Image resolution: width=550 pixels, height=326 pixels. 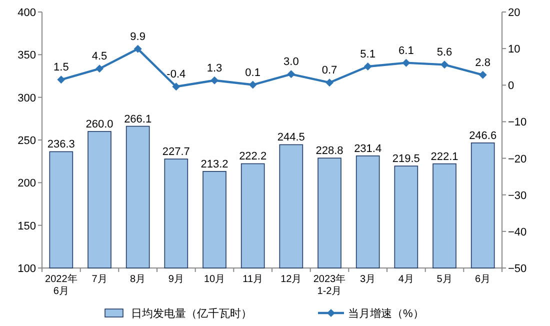 I want to click on data-label: 219.5, so click(x=406, y=159).